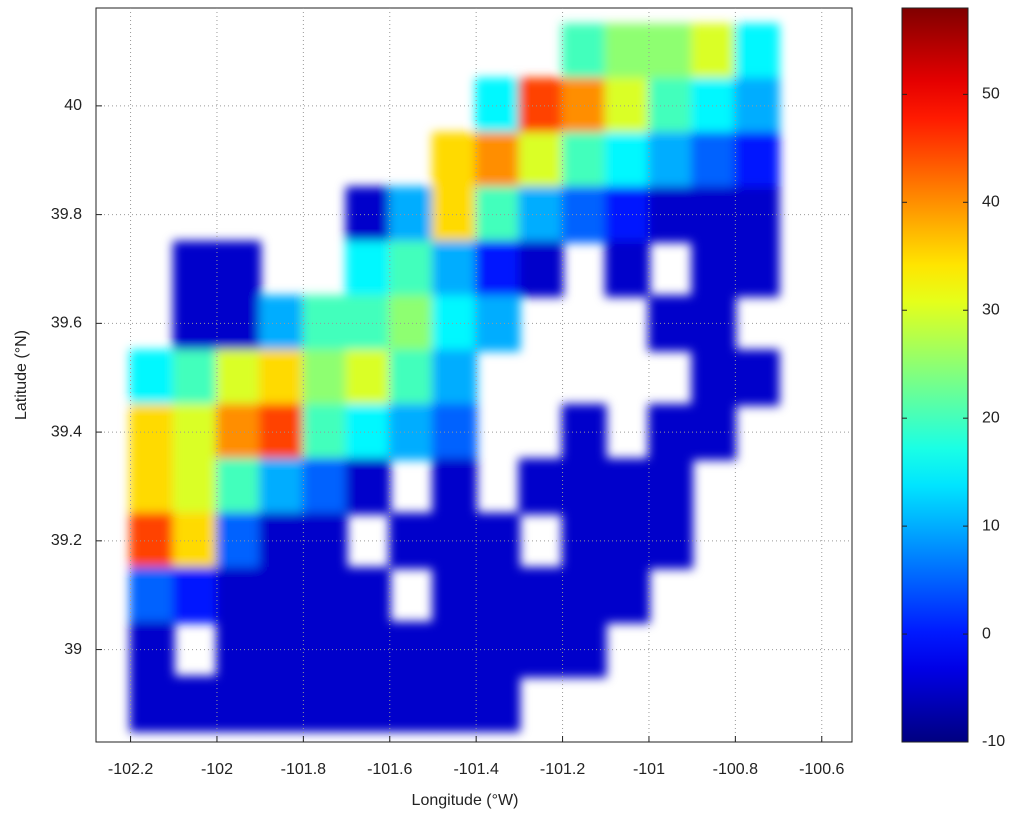  I want to click on colorbar-tick-label: 40, so click(991, 202).